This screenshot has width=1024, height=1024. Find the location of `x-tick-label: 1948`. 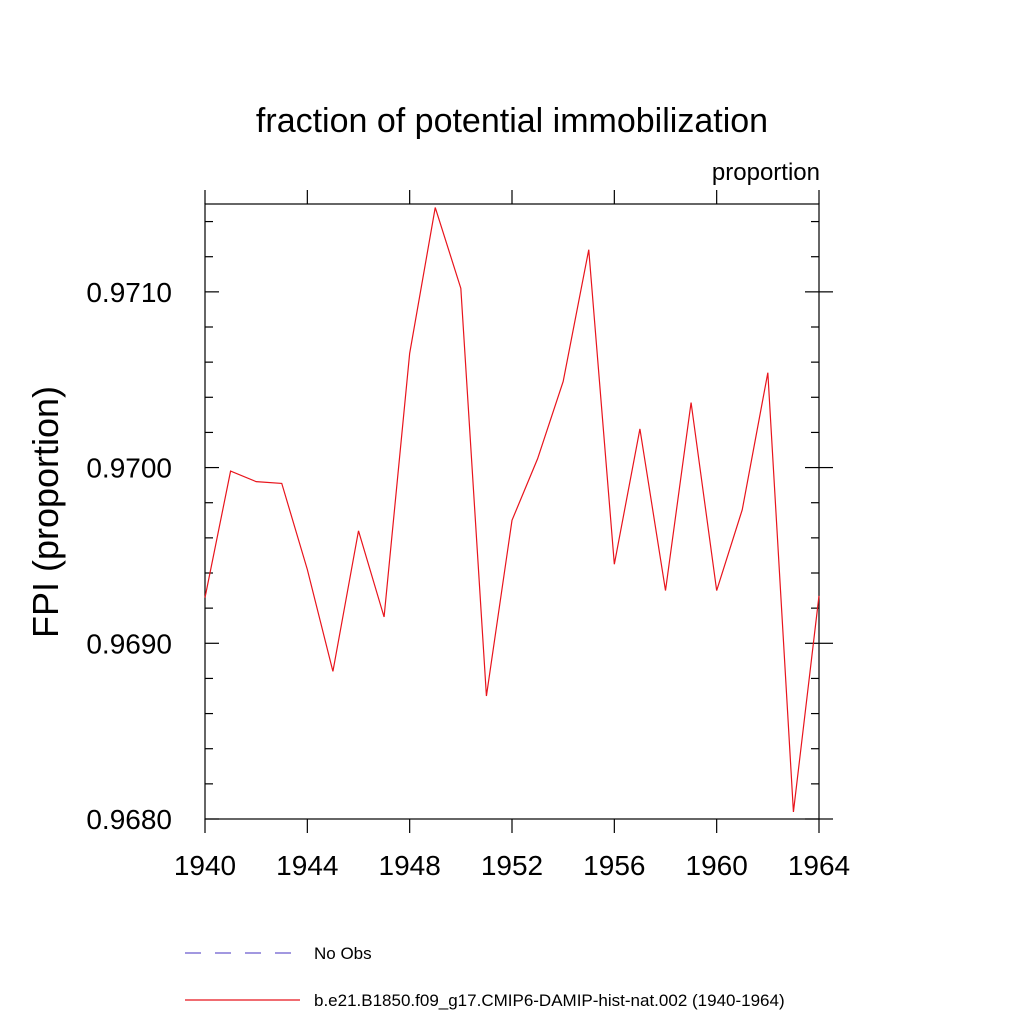

x-tick-label: 1948 is located at coordinates (410, 865).